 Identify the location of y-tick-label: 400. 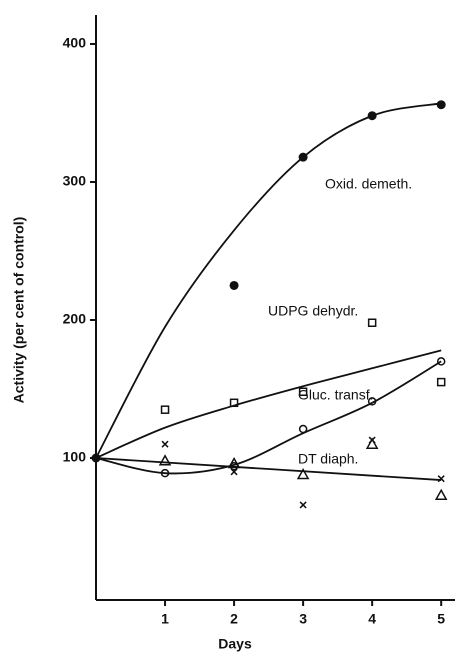
(75, 43).